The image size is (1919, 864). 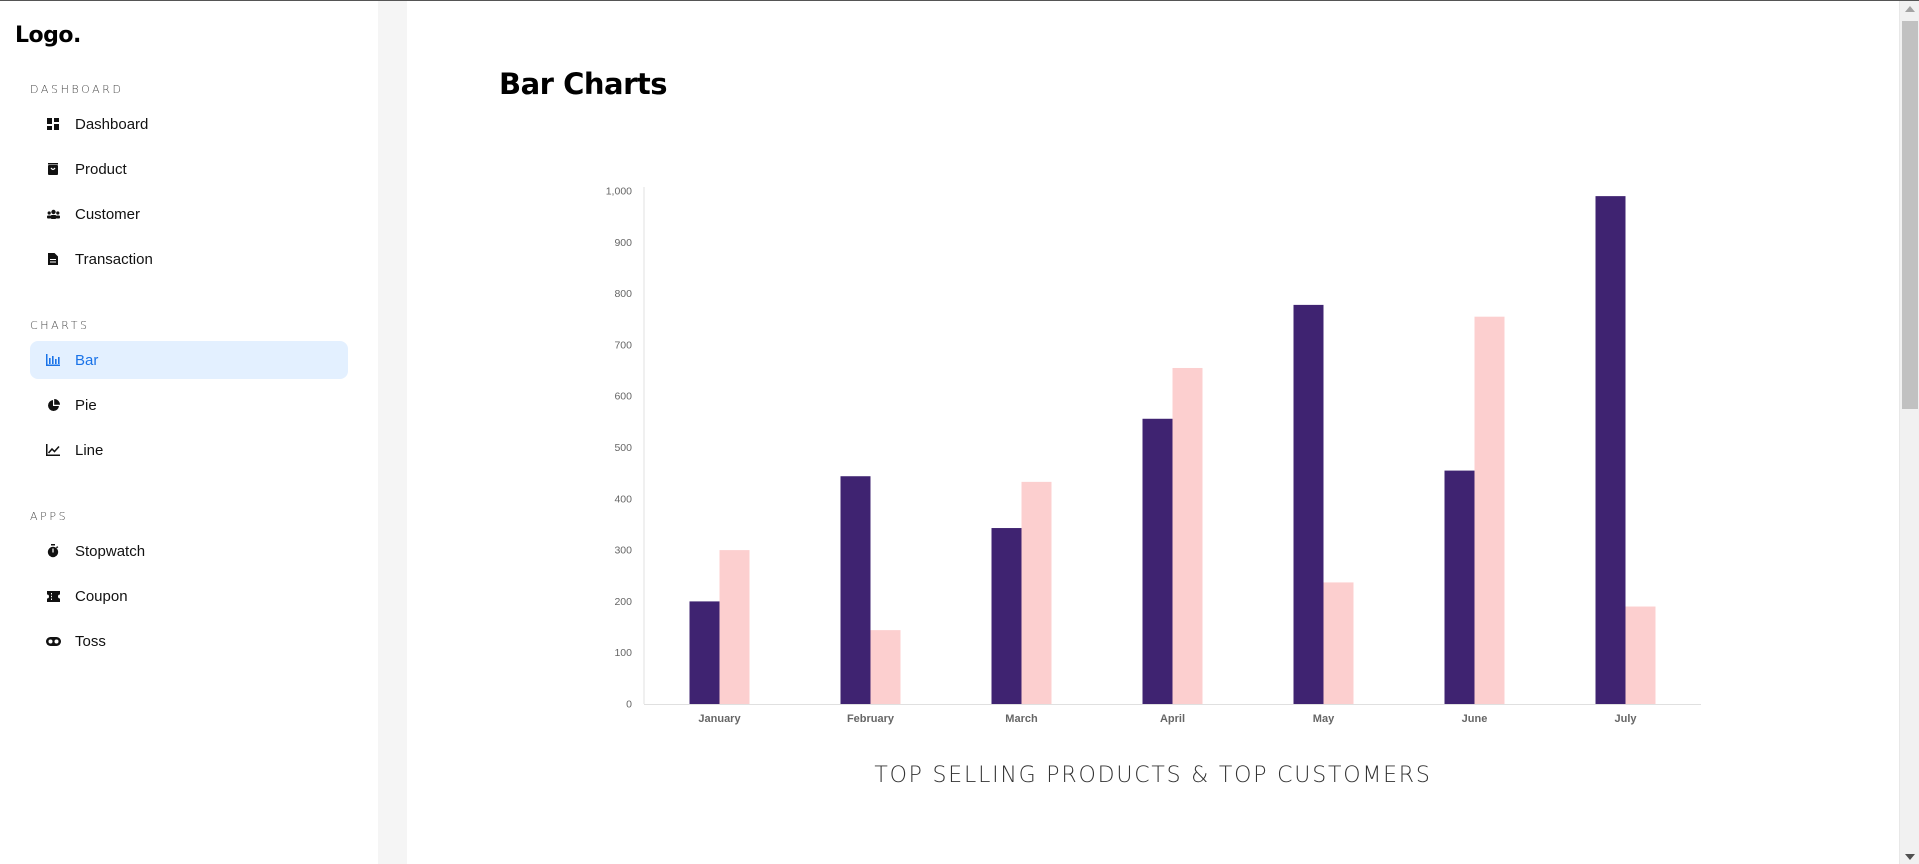 I want to click on scroll-down-arrow-icon, so click(x=1910, y=857).